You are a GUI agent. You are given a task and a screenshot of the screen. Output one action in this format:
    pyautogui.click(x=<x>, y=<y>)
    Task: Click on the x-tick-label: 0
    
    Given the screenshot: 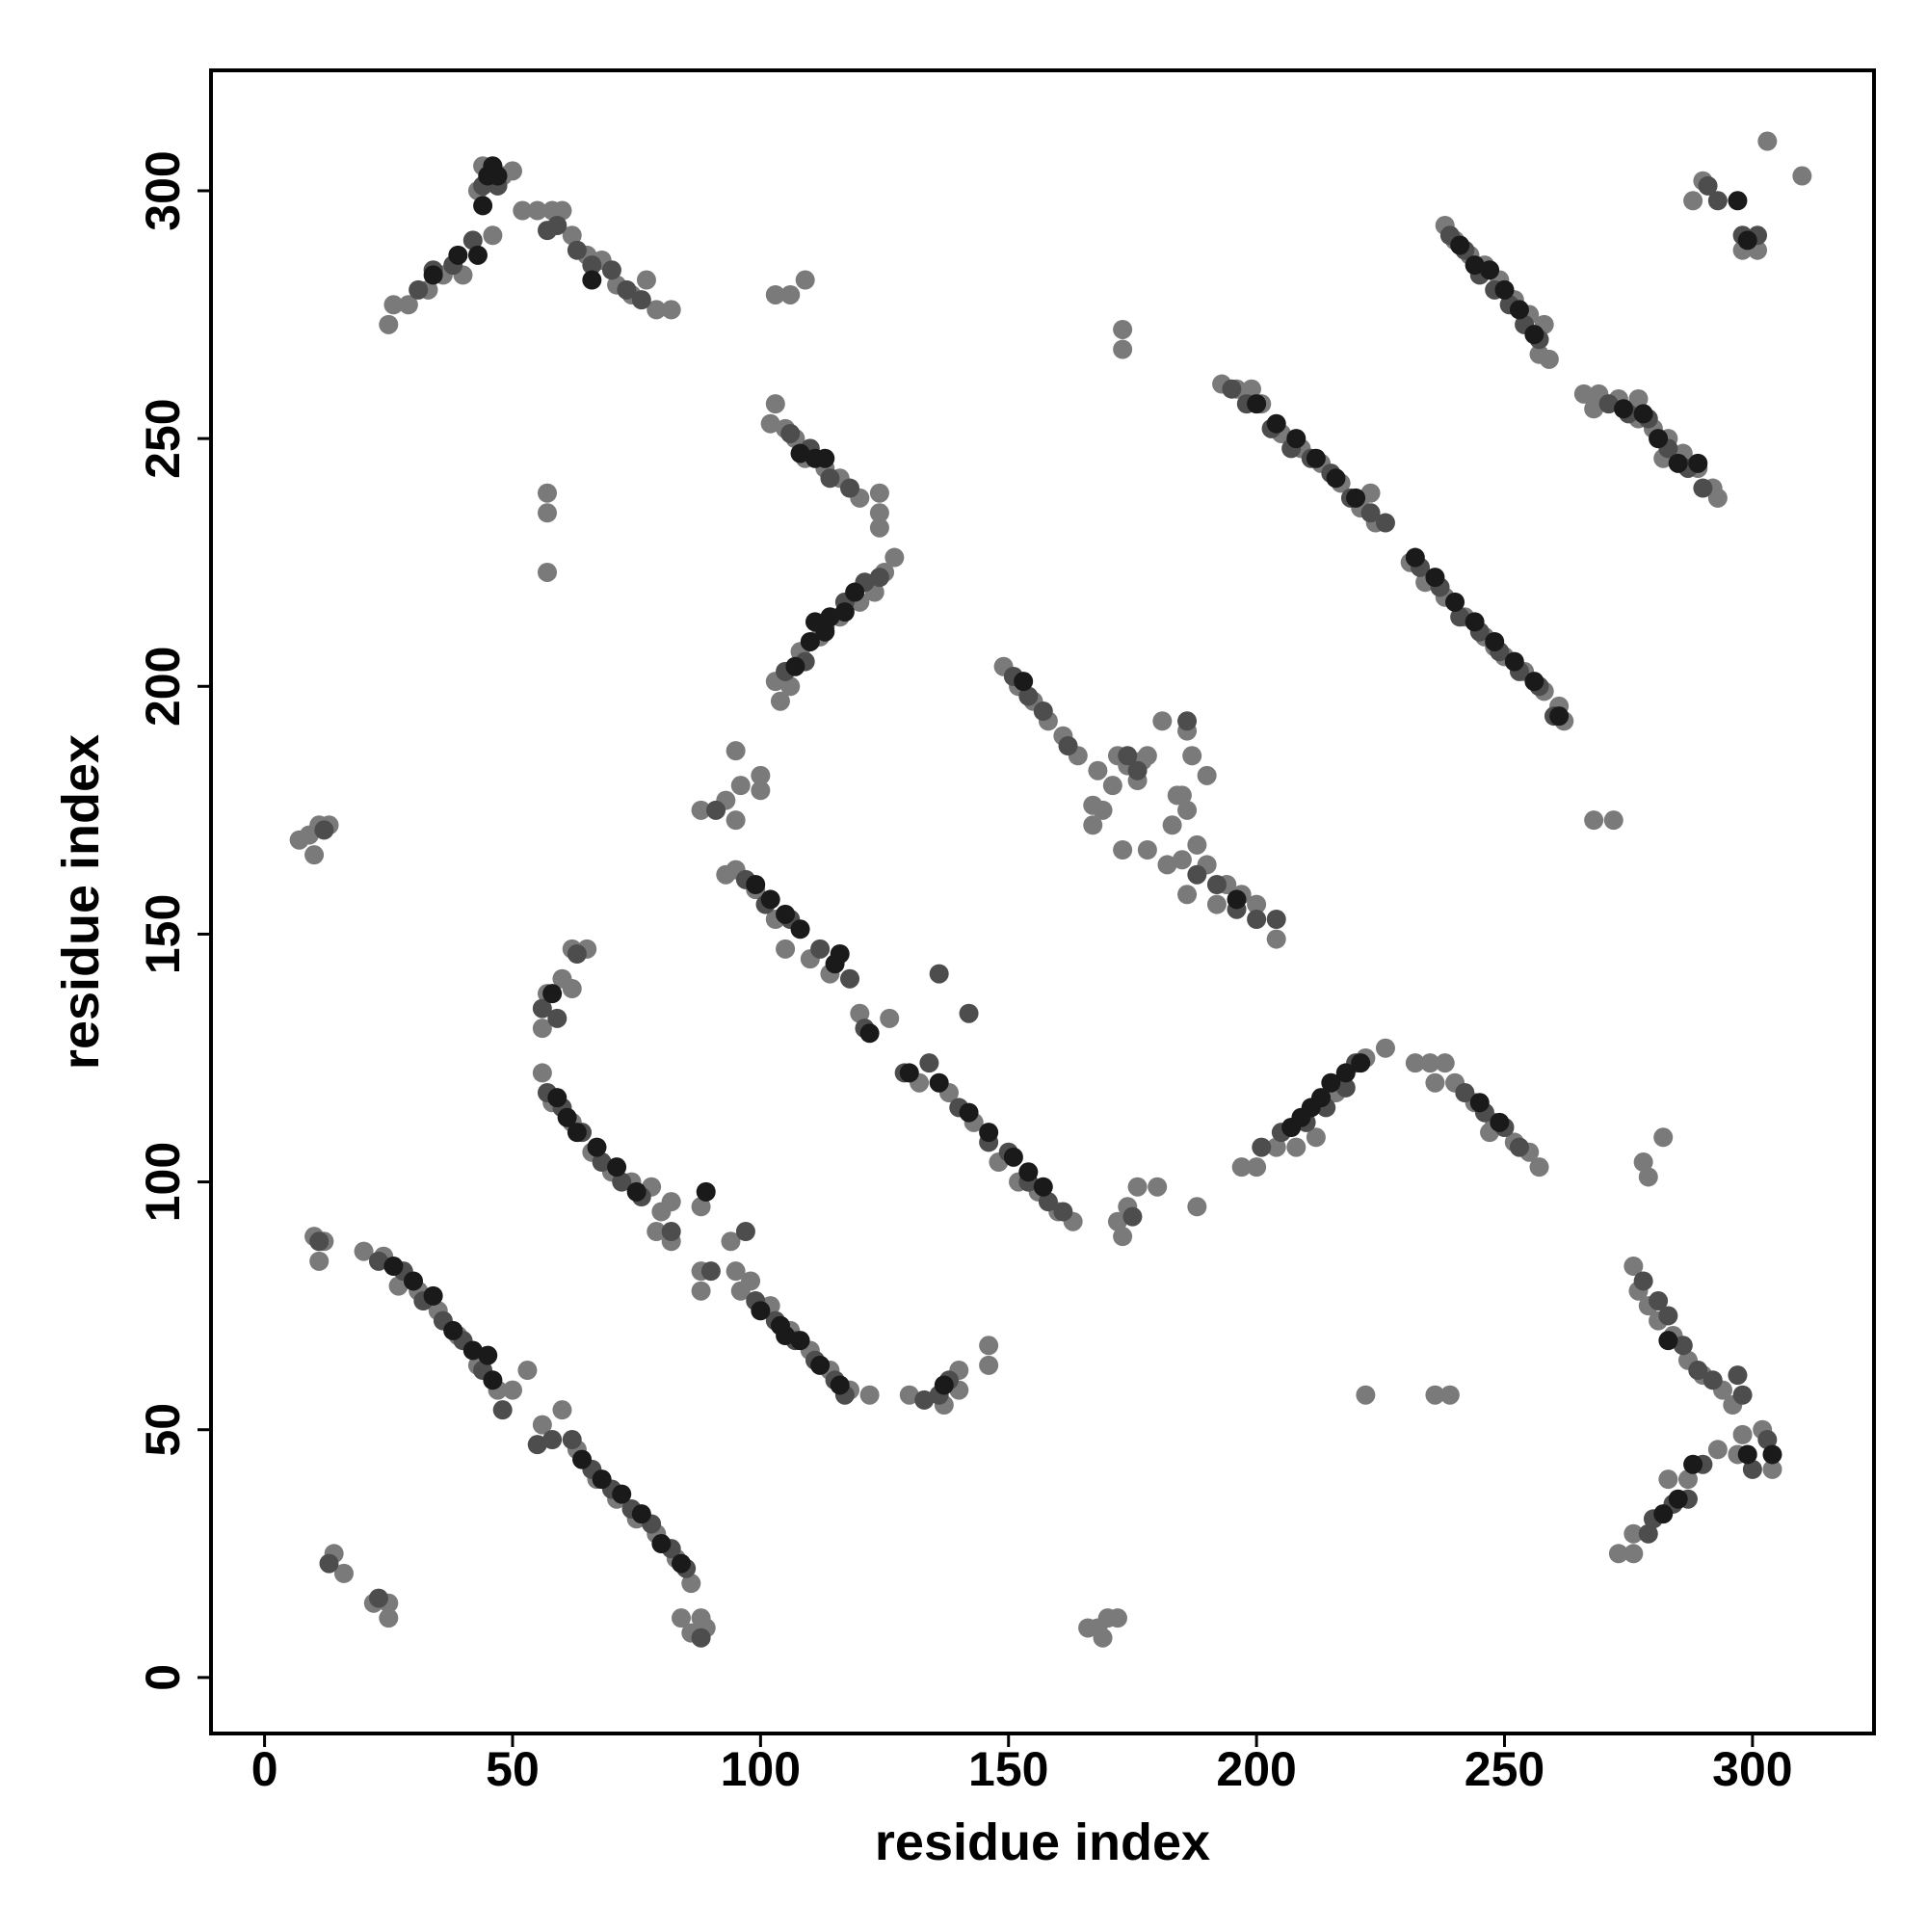 What is the action you would take?
    pyautogui.click(x=265, y=1769)
    